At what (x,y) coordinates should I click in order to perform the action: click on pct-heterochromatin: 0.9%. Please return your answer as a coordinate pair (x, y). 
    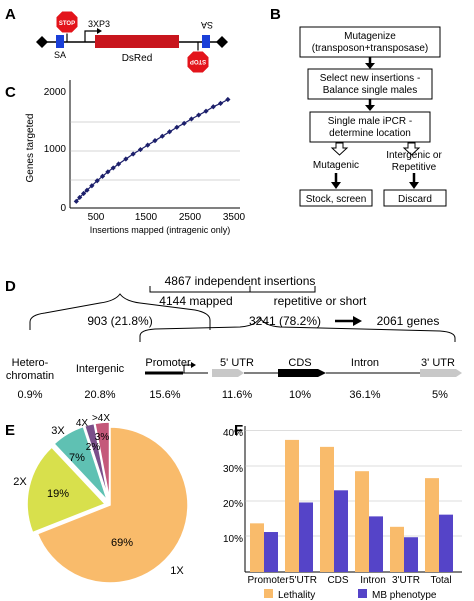
    Looking at the image, I should click on (29, 395).